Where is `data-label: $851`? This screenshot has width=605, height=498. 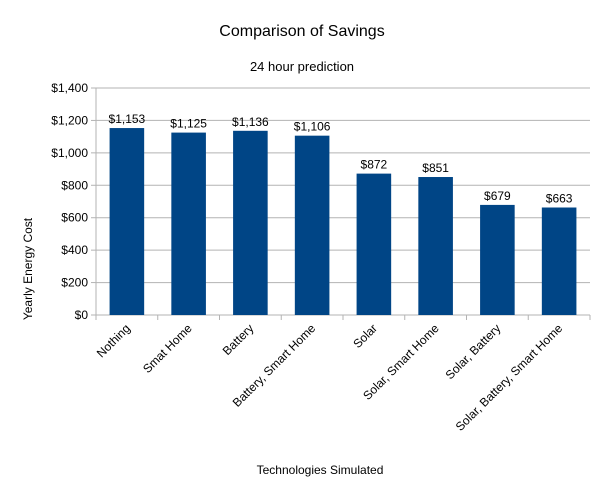
data-label: $851 is located at coordinates (435, 168).